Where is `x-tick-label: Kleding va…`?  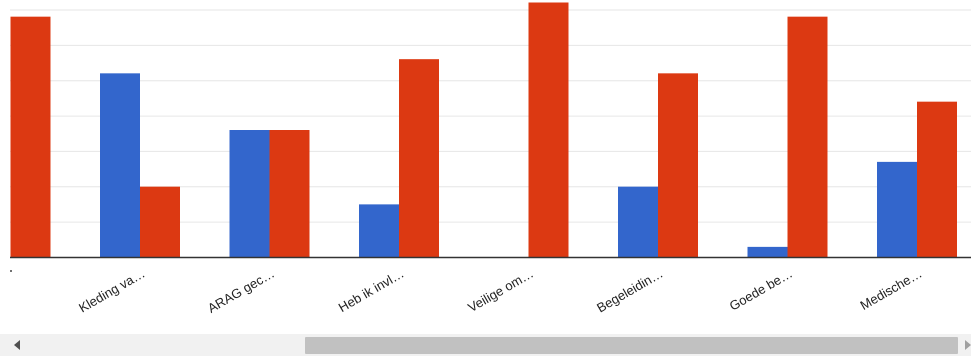
x-tick-label: Kleding va… is located at coordinates (111, 291).